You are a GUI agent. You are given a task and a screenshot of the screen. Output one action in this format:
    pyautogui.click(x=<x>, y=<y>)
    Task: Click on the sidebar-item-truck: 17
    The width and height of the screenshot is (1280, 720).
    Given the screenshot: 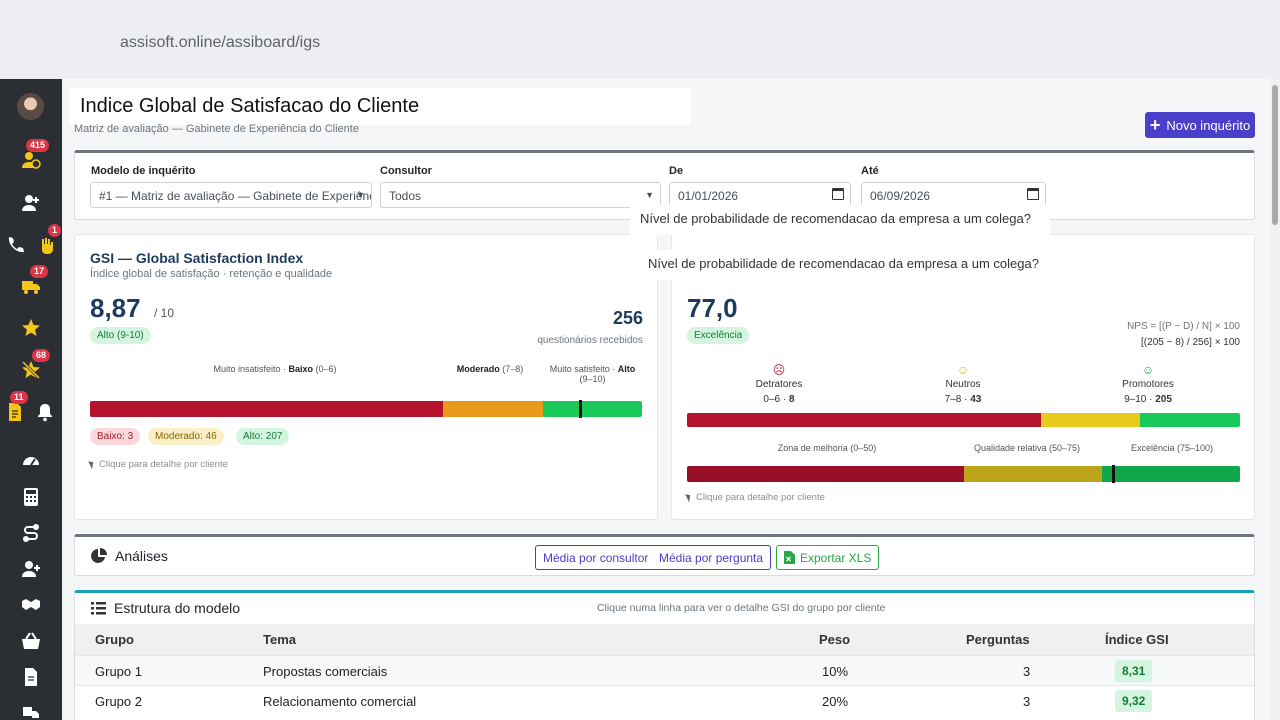 What is the action you would take?
    pyautogui.click(x=31, y=283)
    